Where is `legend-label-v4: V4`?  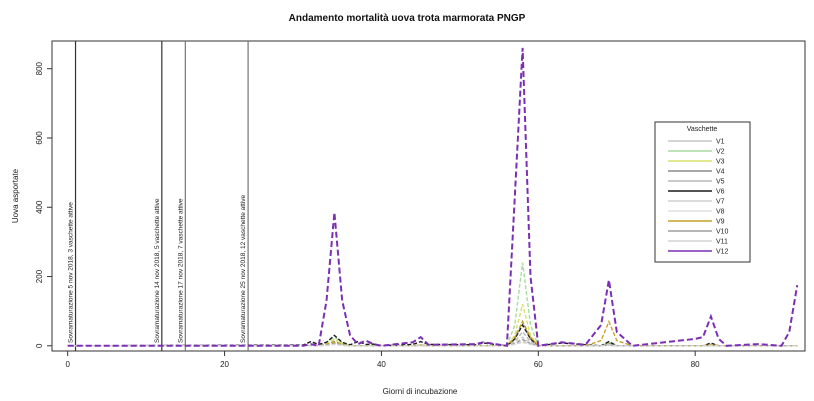
legend-label-v4: V4 is located at coordinates (720, 172).